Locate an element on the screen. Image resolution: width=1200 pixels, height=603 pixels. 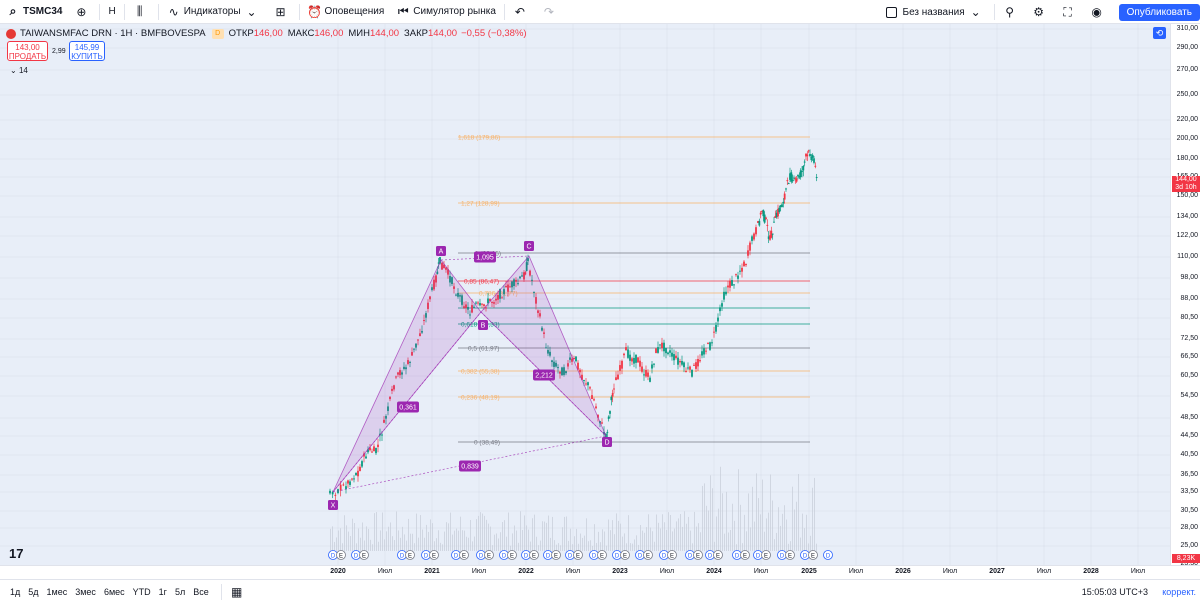
range-button: 1мес is located at coordinates (57, 591).